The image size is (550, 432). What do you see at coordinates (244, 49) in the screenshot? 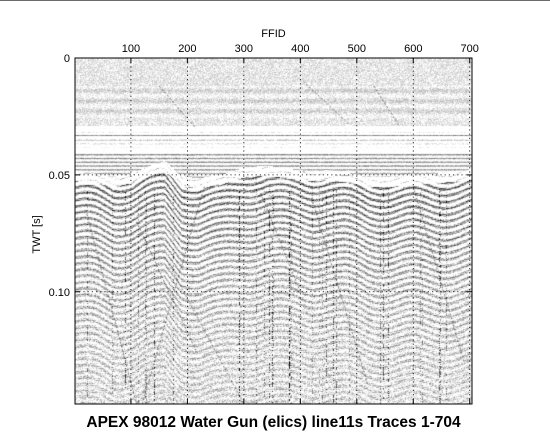
I see `x-tick-label-300: 300` at bounding box center [244, 49].